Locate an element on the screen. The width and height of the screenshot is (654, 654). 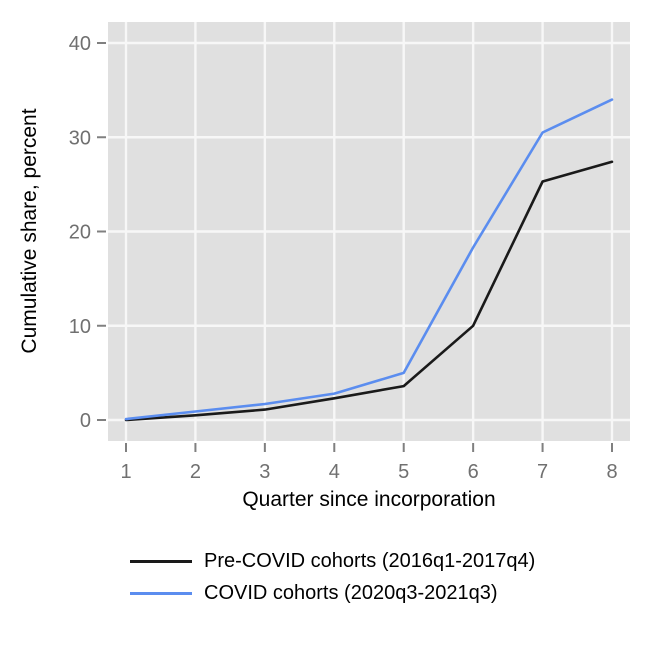
x-tick-label: 5 is located at coordinates (403, 472).